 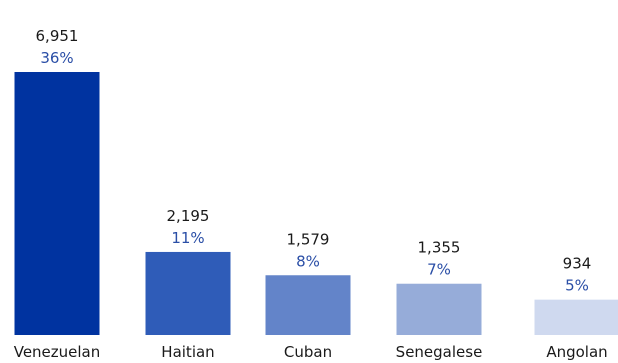 What do you see at coordinates (439, 352) in the screenshot?
I see `category-label-senegalese: Senegalese` at bounding box center [439, 352].